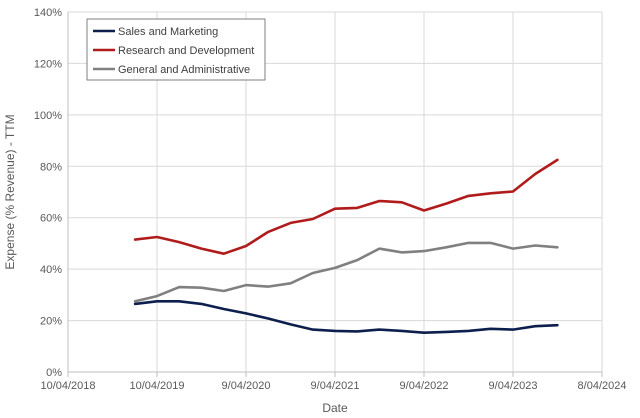 The width and height of the screenshot is (640, 418). I want to click on x-tick-label: 9/04/2021, so click(335, 386).